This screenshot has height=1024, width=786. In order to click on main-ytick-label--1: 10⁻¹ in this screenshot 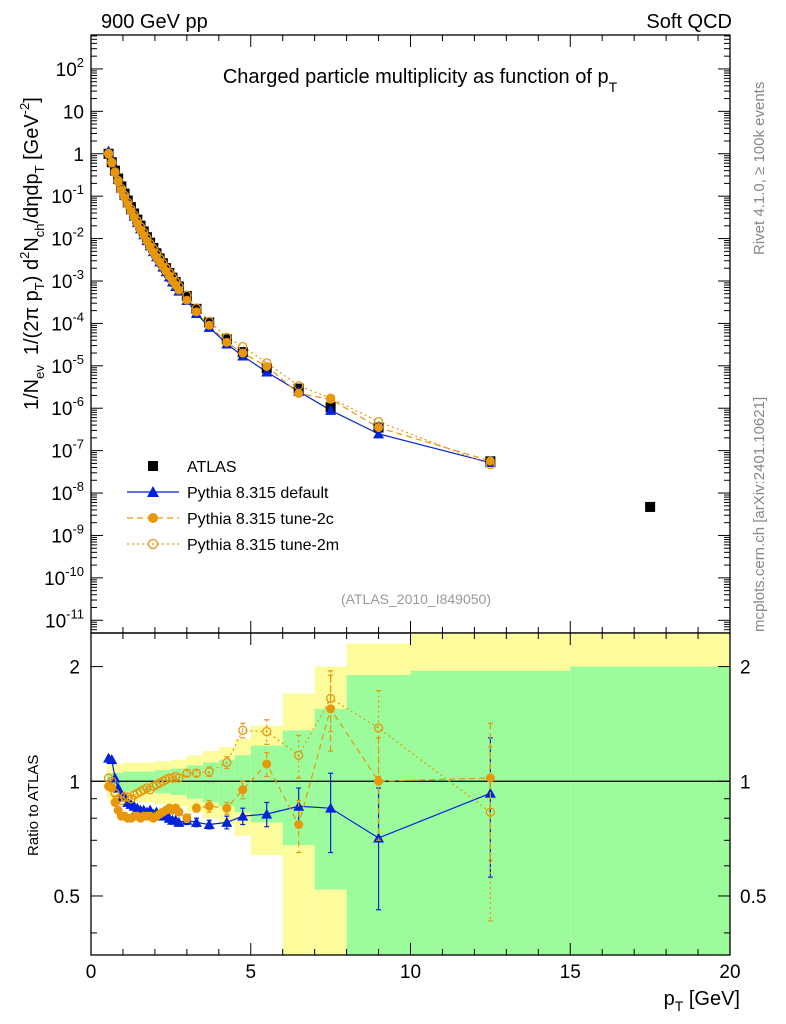, I will do `click(67, 195)`.